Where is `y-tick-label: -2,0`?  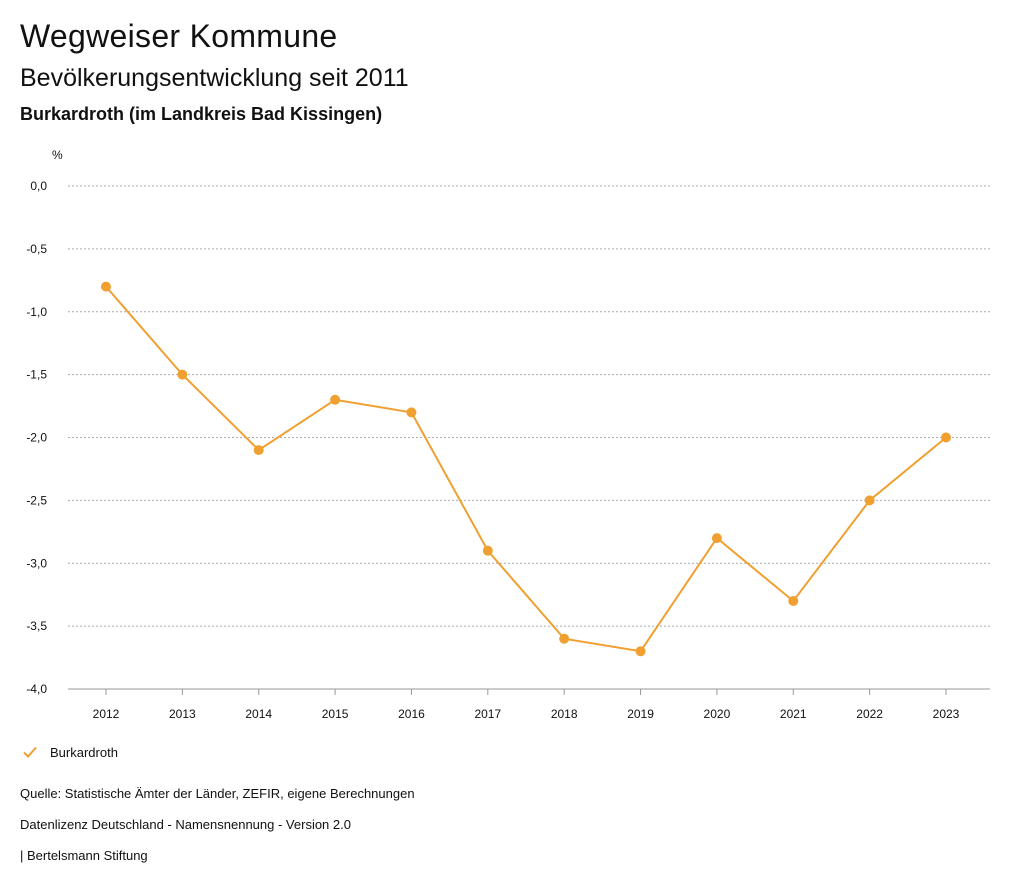
y-tick-label: -2,0 is located at coordinates (36, 438).